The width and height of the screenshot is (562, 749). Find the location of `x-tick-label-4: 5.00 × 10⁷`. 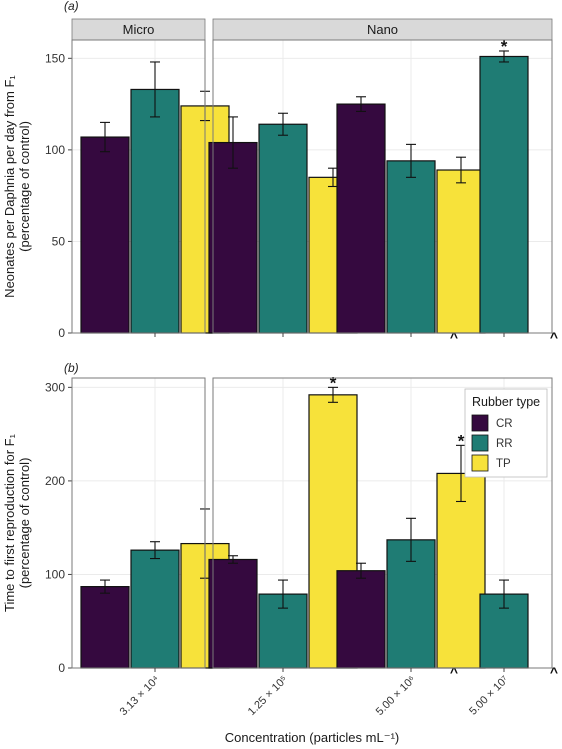

x-tick-label-4: 5.00 × 10⁷ is located at coordinates (489, 696).